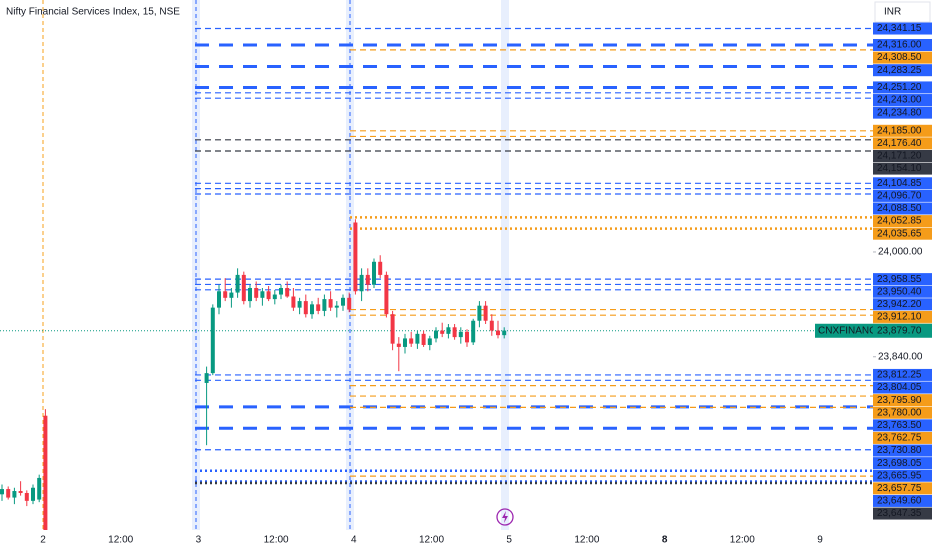 The width and height of the screenshot is (932, 550). What do you see at coordinates (899, 112) in the screenshot?
I see `level-label: 24,234.80` at bounding box center [899, 112].